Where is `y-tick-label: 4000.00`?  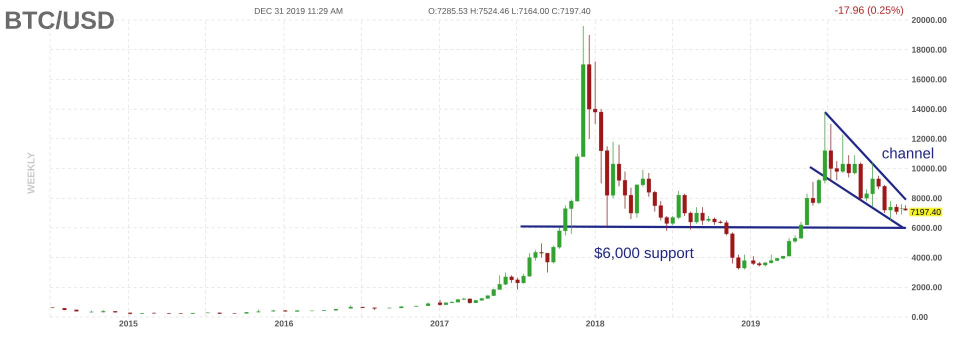 y-tick-label: 4000.00 is located at coordinates (927, 257).